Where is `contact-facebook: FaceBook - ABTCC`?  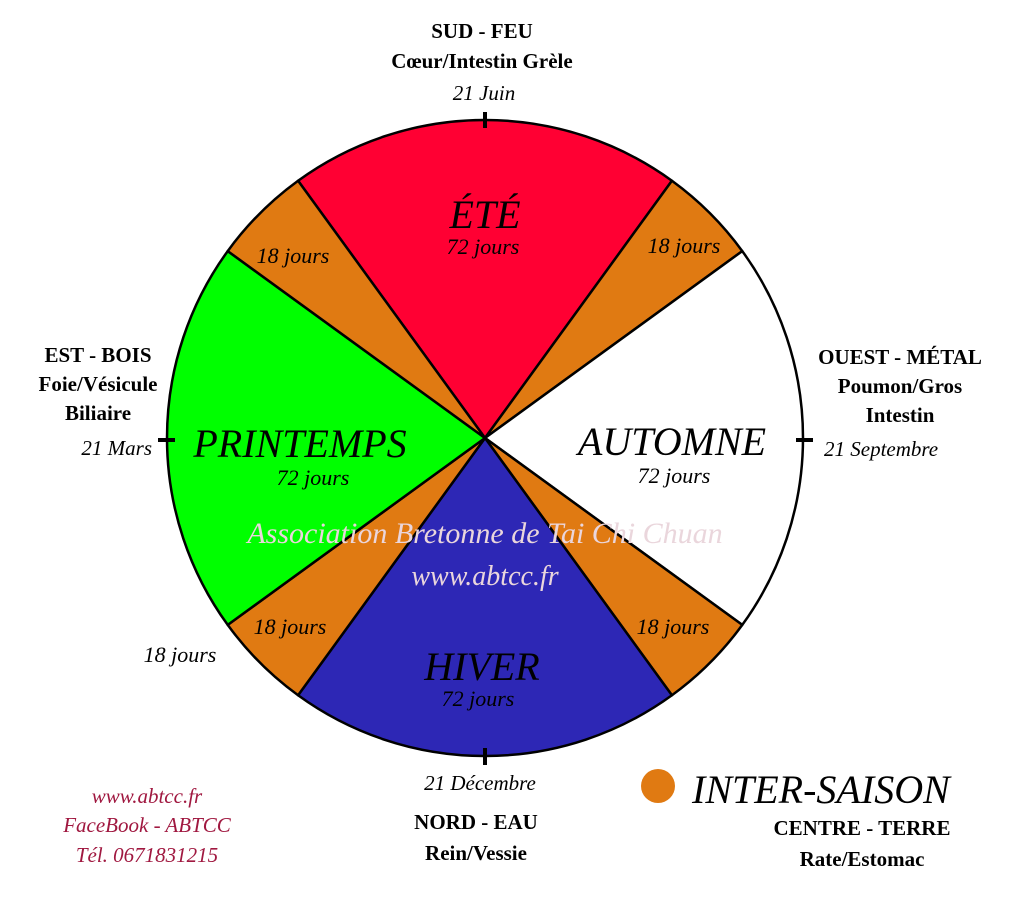
contact-facebook: FaceBook - ABTCC is located at coordinates (147, 825).